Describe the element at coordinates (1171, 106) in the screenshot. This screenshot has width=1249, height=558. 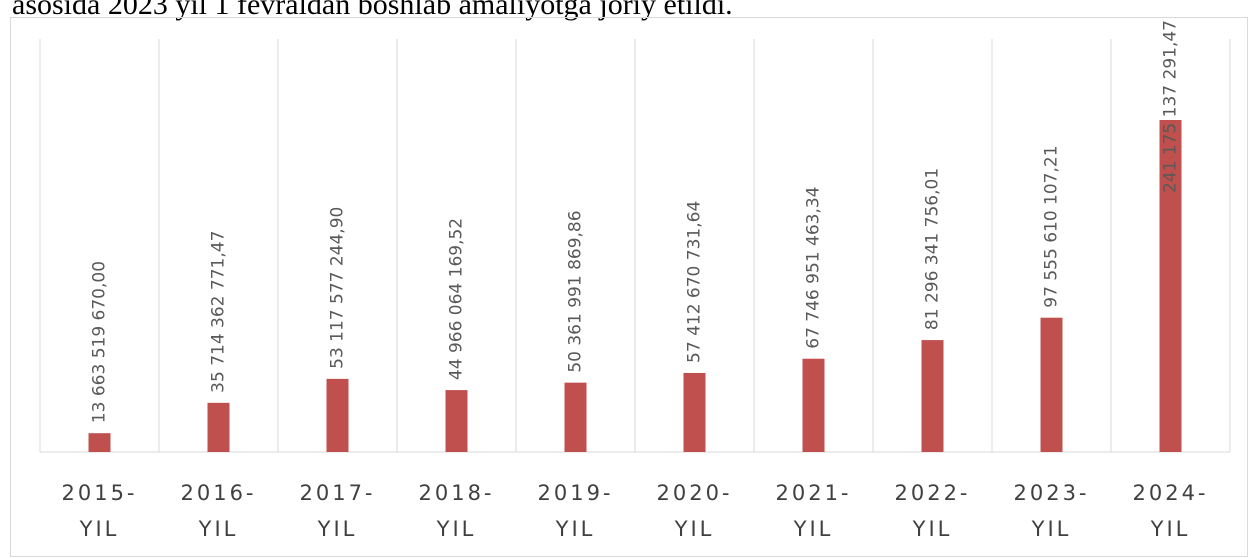
I see `data-label: 241 175 137 291,47` at that location.